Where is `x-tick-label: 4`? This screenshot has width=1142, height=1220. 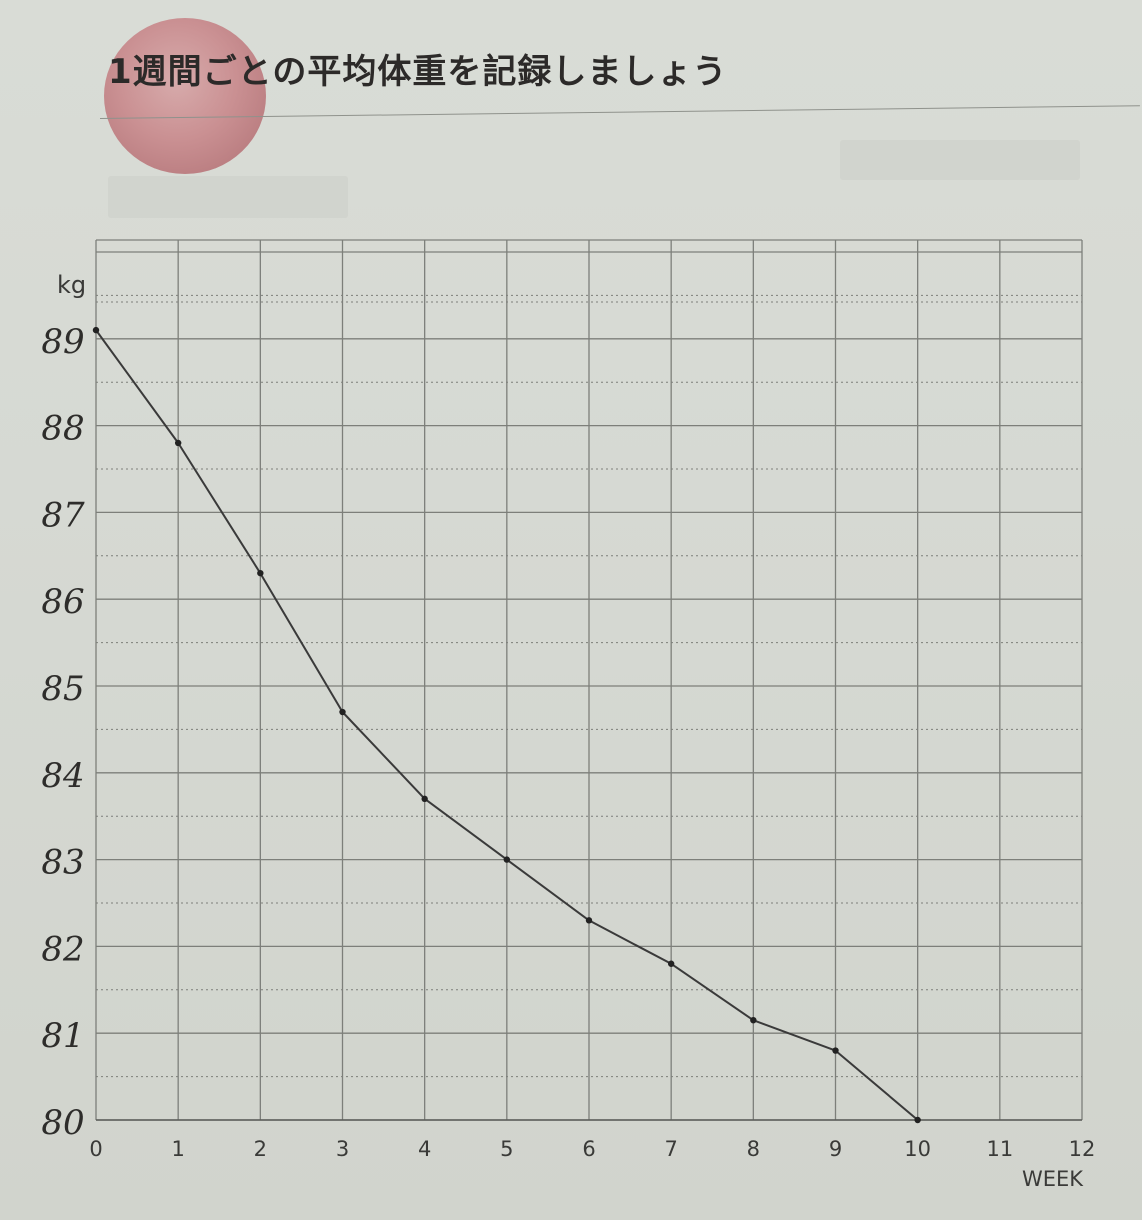
x-tick-label: 4 is located at coordinates (424, 1149).